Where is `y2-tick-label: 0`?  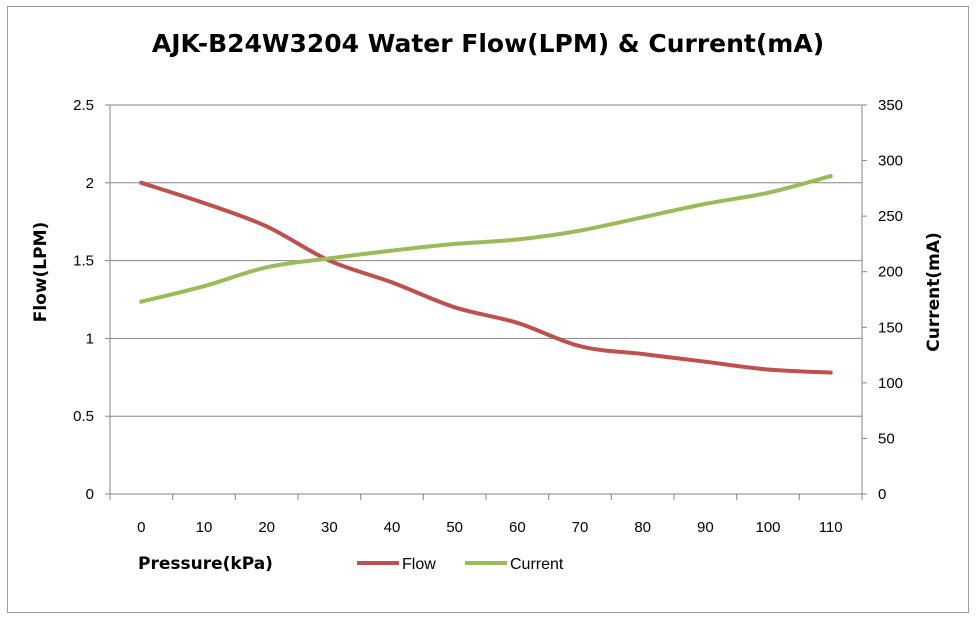
y2-tick-label: 0 is located at coordinates (882, 494).